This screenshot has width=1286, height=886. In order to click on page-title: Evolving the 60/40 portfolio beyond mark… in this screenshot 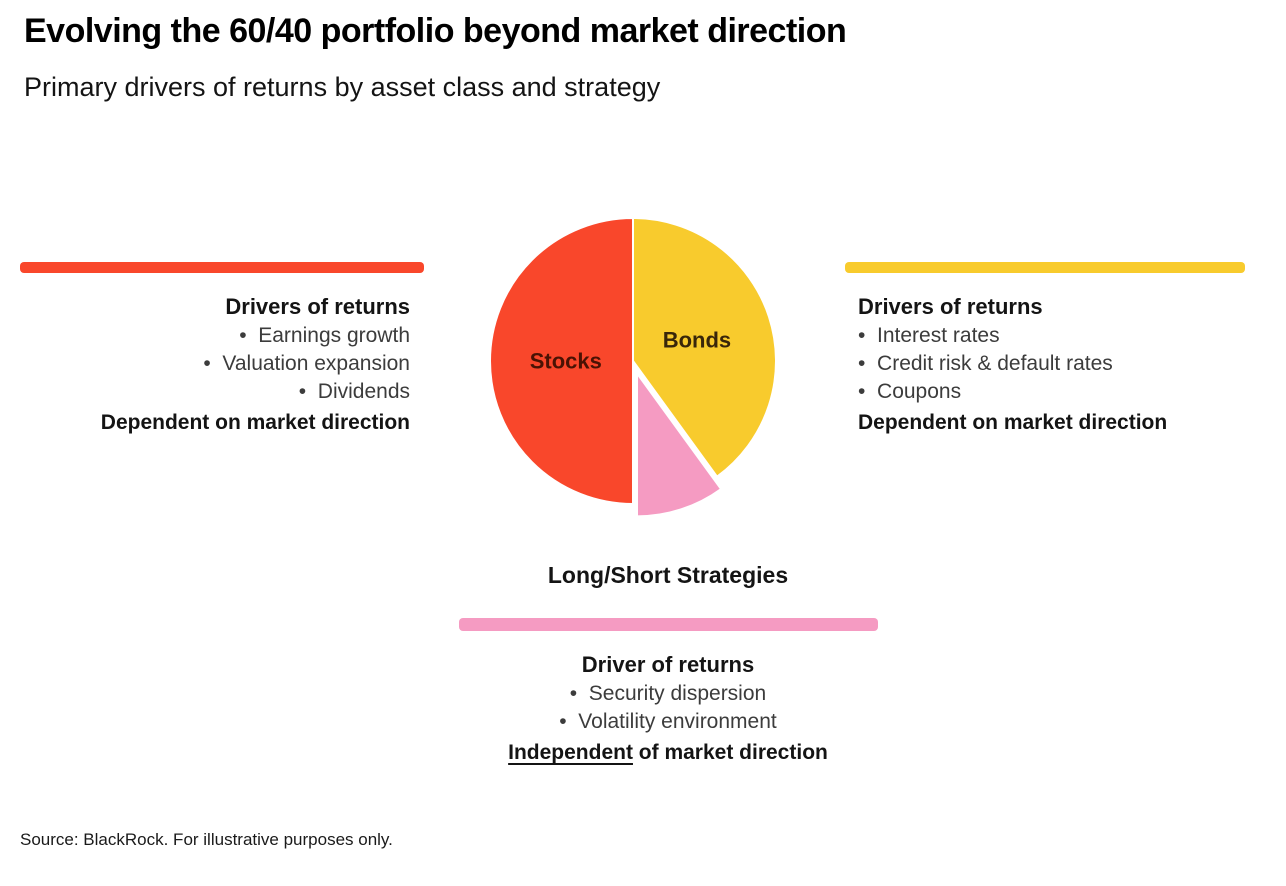, I will do `click(435, 31)`.